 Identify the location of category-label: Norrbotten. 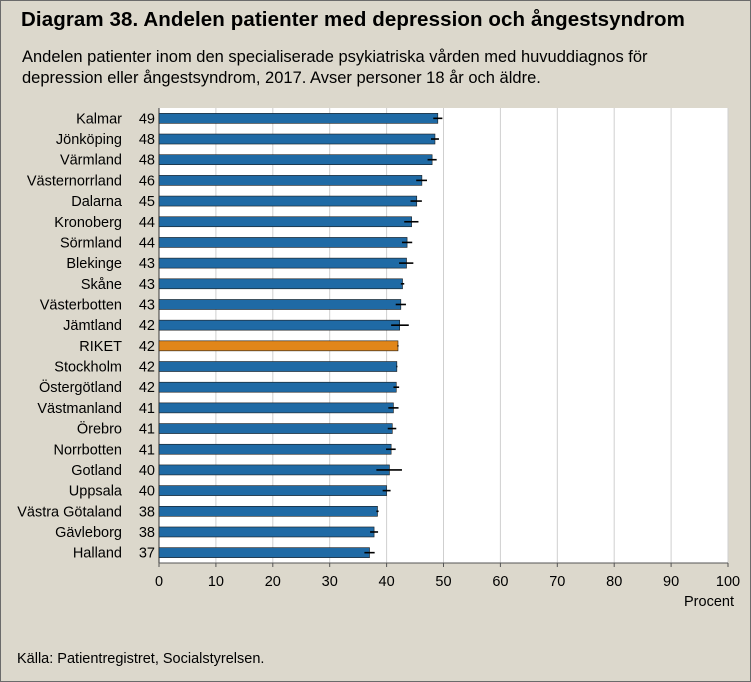
(87, 450).